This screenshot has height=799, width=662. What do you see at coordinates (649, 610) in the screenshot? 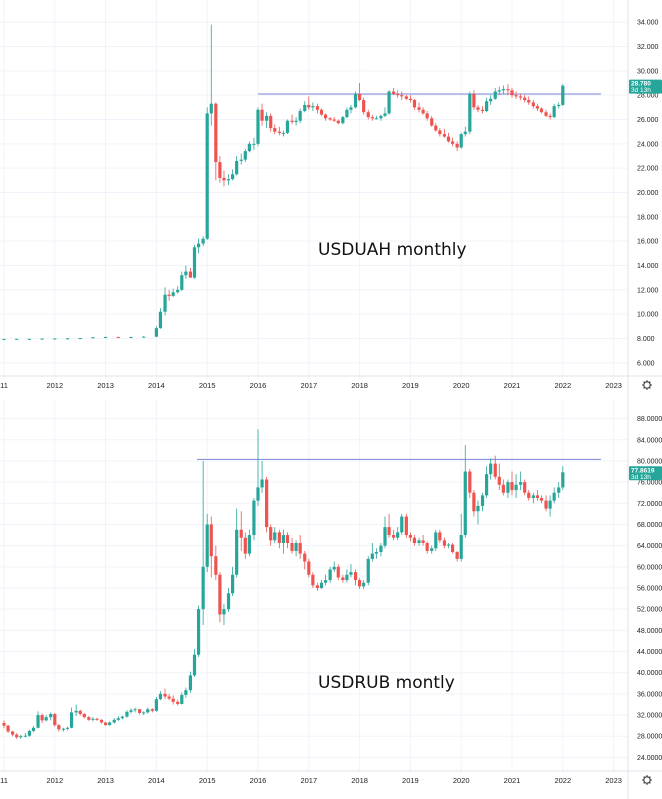
I see `y-tick-label: 52.0000` at bounding box center [649, 610].